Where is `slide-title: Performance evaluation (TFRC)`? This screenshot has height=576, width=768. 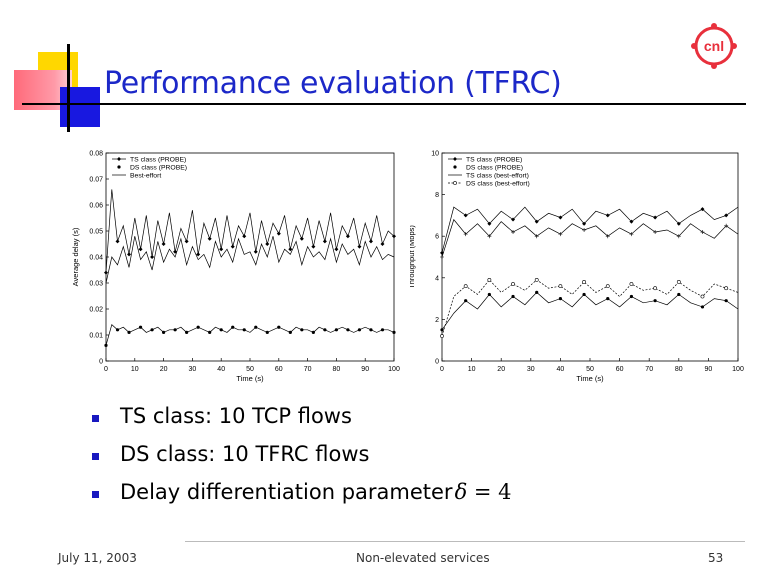
slide-title: Performance evaluation (TFRC) is located at coordinates (333, 83).